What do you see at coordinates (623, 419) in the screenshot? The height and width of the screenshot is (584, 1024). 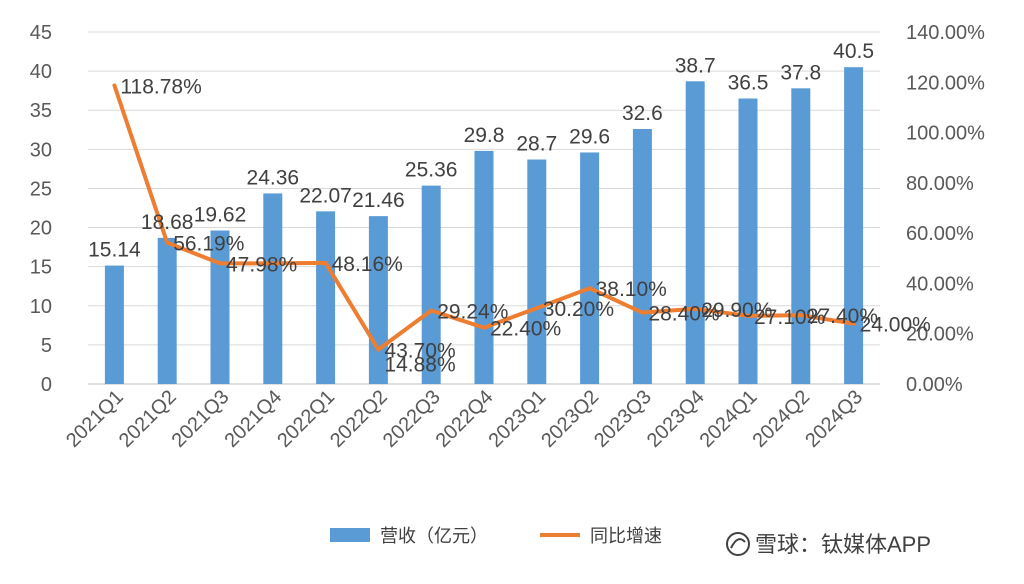 I see `x-axis-tick-label: 2023Q3` at bounding box center [623, 419].